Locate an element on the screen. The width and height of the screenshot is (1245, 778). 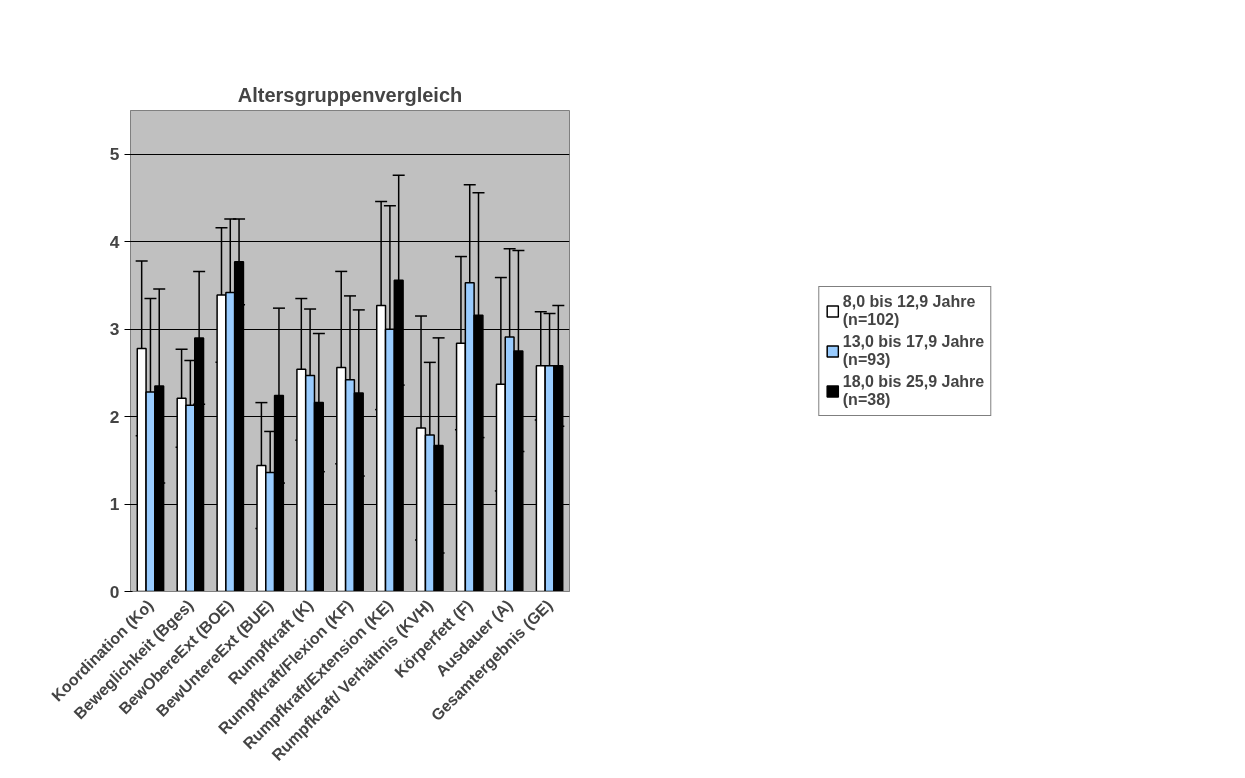
y-tick-label: 5 is located at coordinates (114, 154).